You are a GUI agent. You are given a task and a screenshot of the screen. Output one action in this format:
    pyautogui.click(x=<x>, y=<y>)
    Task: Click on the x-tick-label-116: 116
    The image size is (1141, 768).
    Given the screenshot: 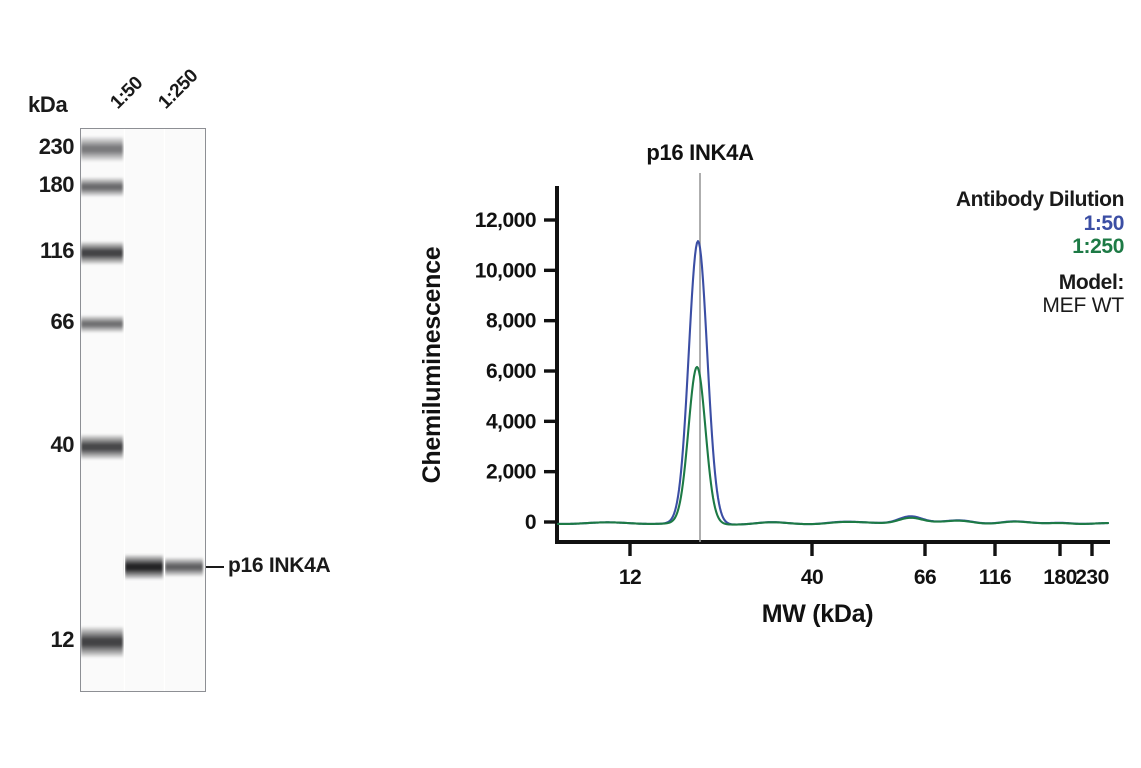 What is the action you would take?
    pyautogui.click(x=995, y=577)
    